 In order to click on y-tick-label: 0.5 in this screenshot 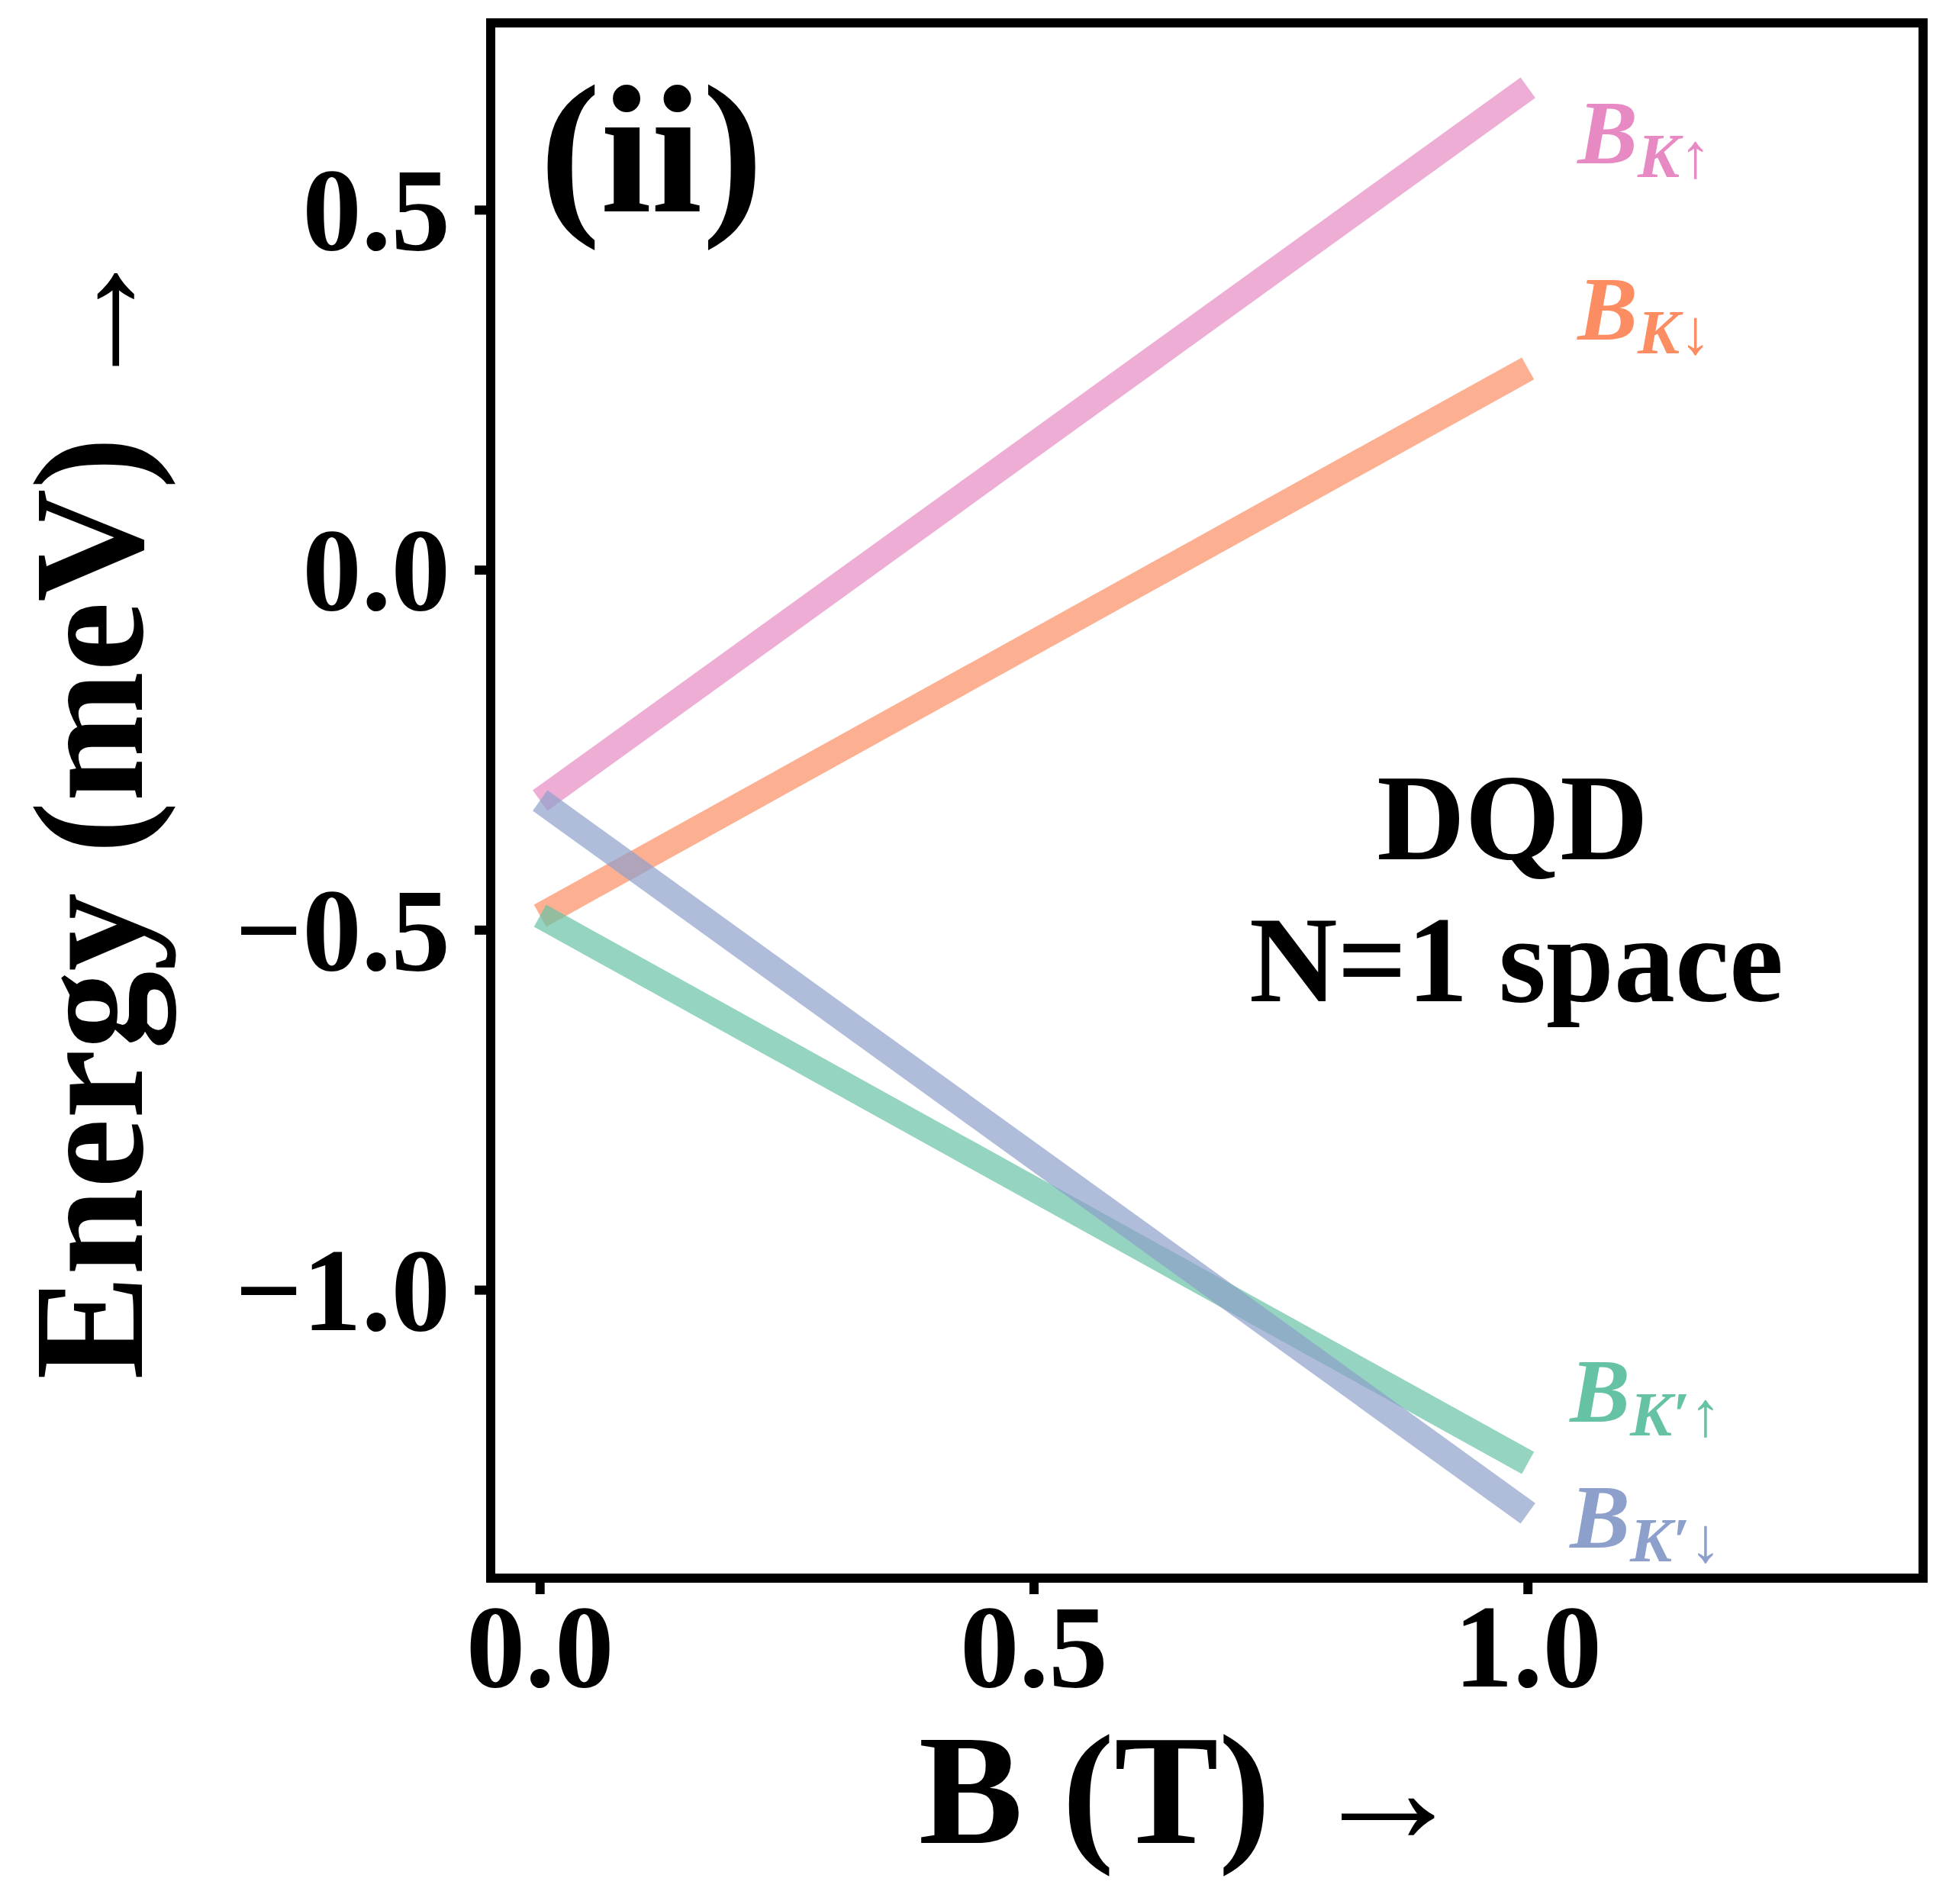, I will do `click(376, 210)`.